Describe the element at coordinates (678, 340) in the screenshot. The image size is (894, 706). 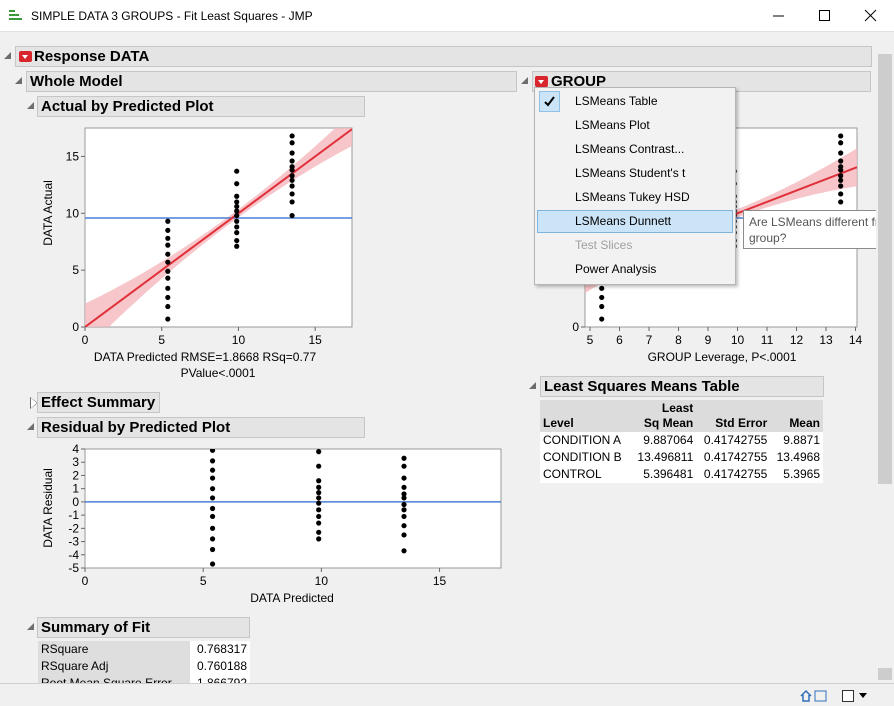
I see `x-tick-label: 8` at that location.